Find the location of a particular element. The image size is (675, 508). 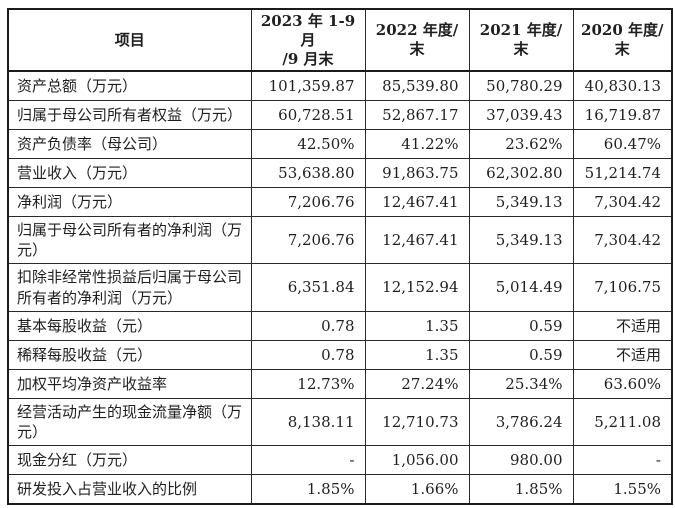

table-row: 加权平均净资产收益率 12.73% 27.24% 25.34% 63.60% is located at coordinates (340, 383).